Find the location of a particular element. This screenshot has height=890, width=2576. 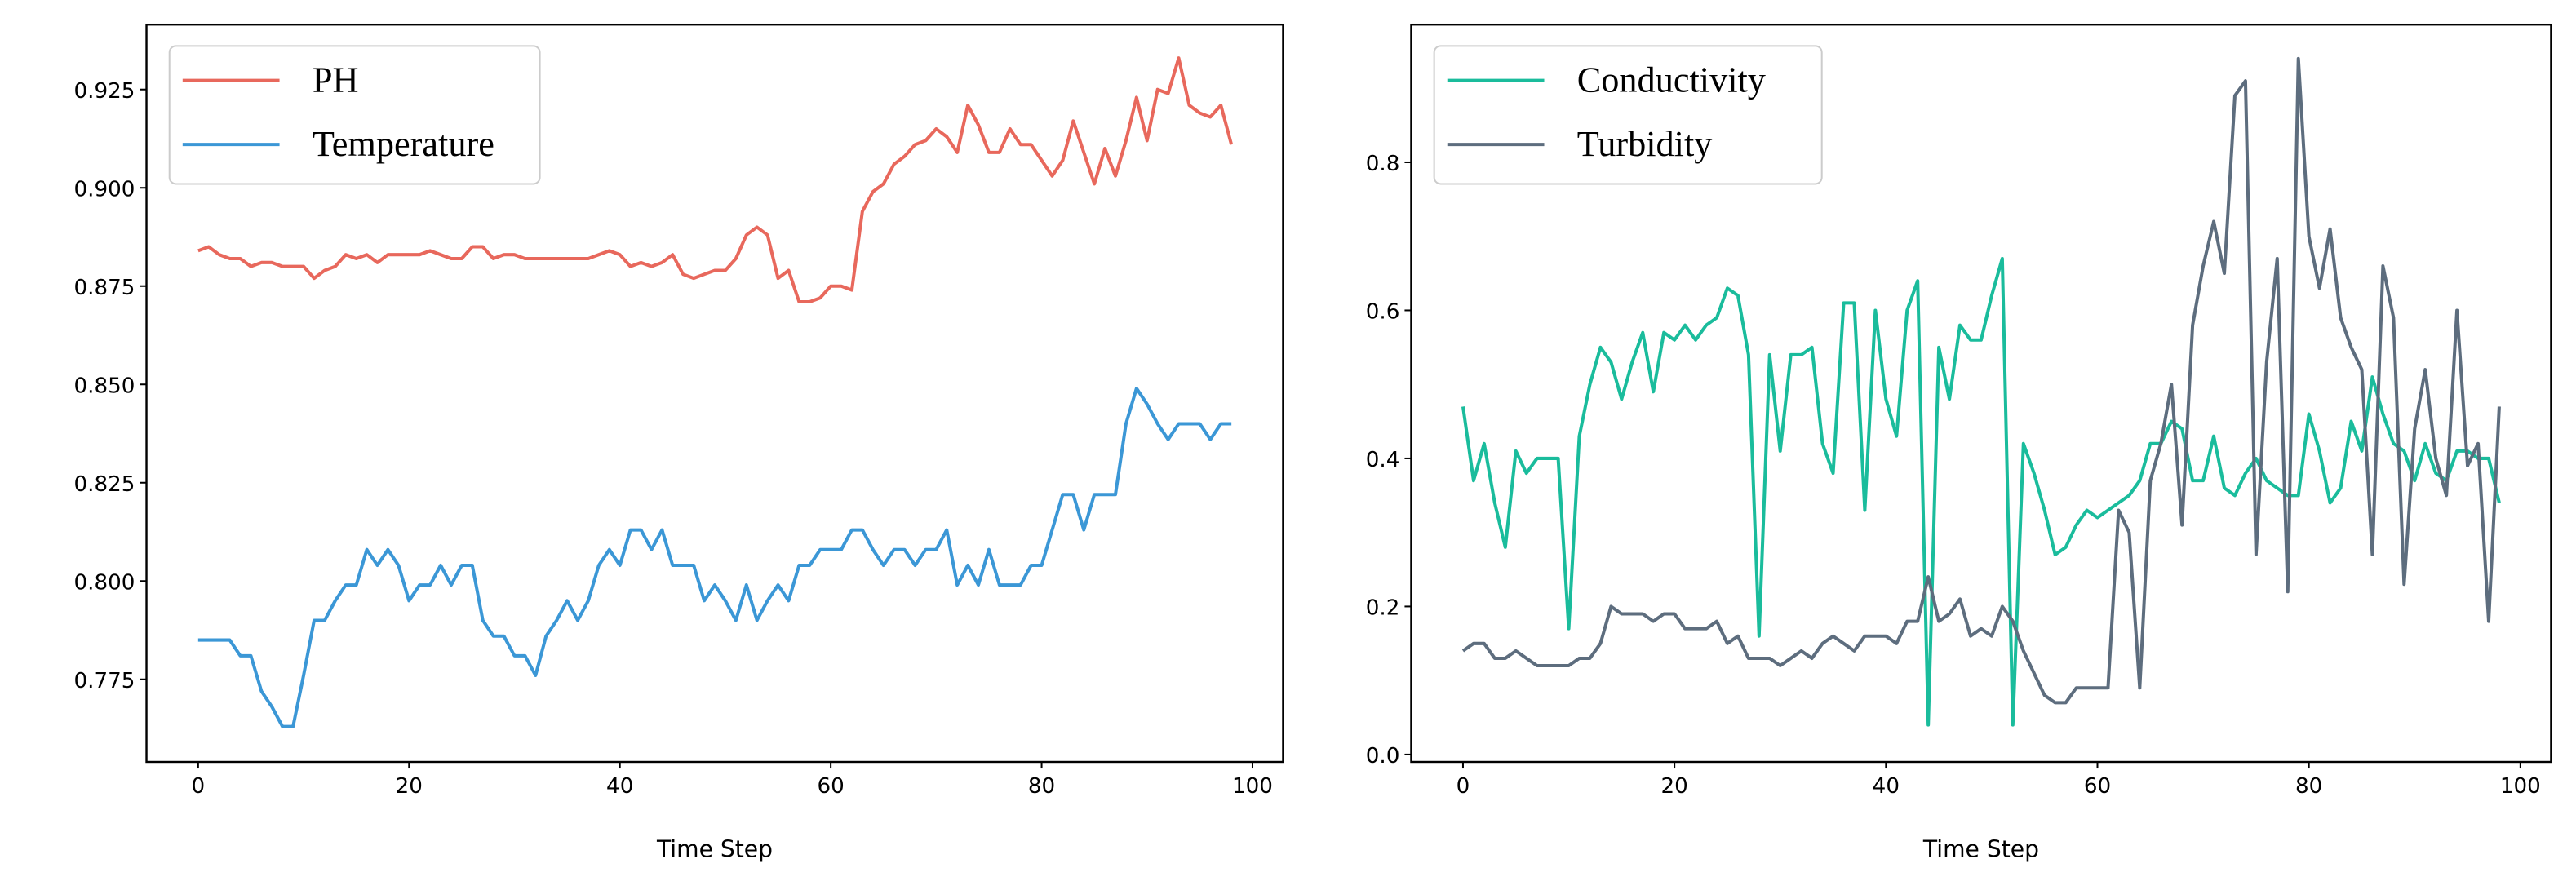

data-line is located at coordinates (715, 180).